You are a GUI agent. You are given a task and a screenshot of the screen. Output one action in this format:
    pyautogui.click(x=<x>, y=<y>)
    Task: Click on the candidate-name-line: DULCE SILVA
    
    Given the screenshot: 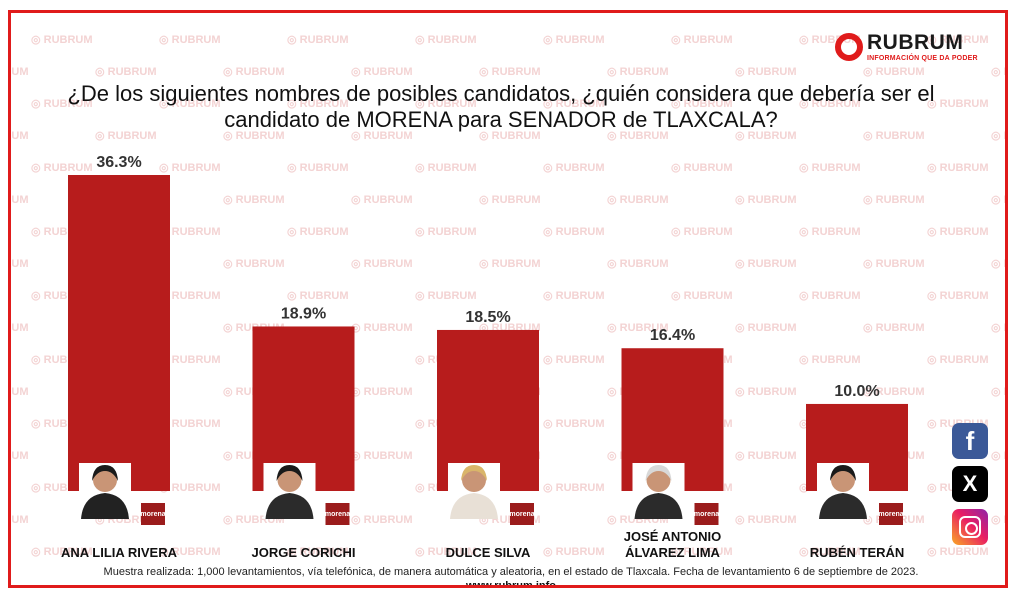 What is the action you would take?
    pyautogui.click(x=488, y=552)
    